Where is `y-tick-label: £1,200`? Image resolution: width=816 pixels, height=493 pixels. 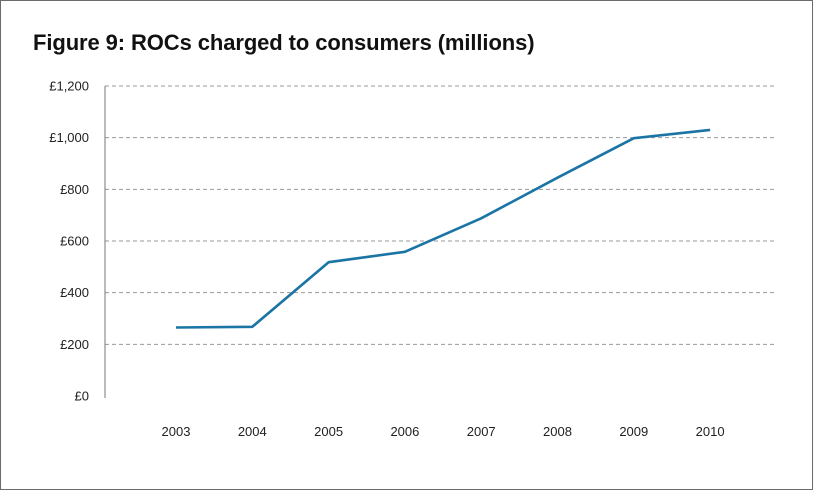
y-tick-label: £1,200 is located at coordinates (69, 86).